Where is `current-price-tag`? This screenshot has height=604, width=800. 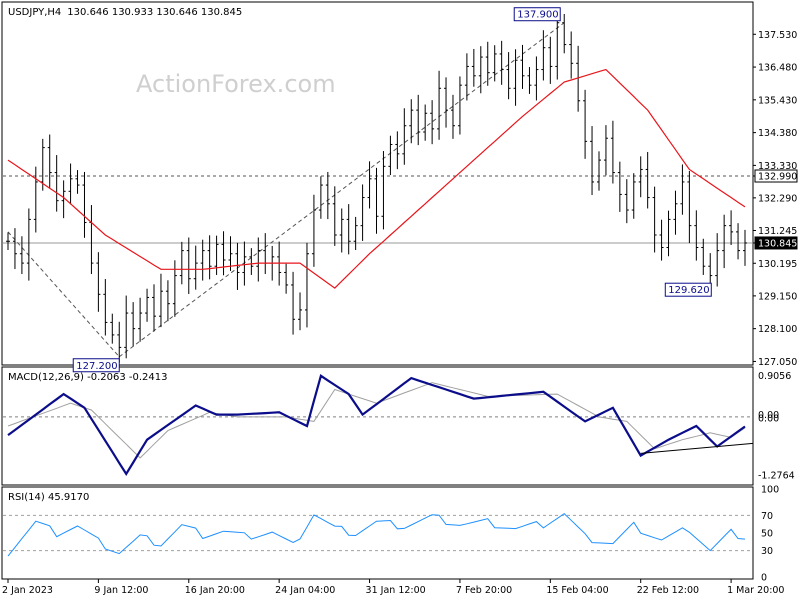 current-price-tag is located at coordinates (776, 243).